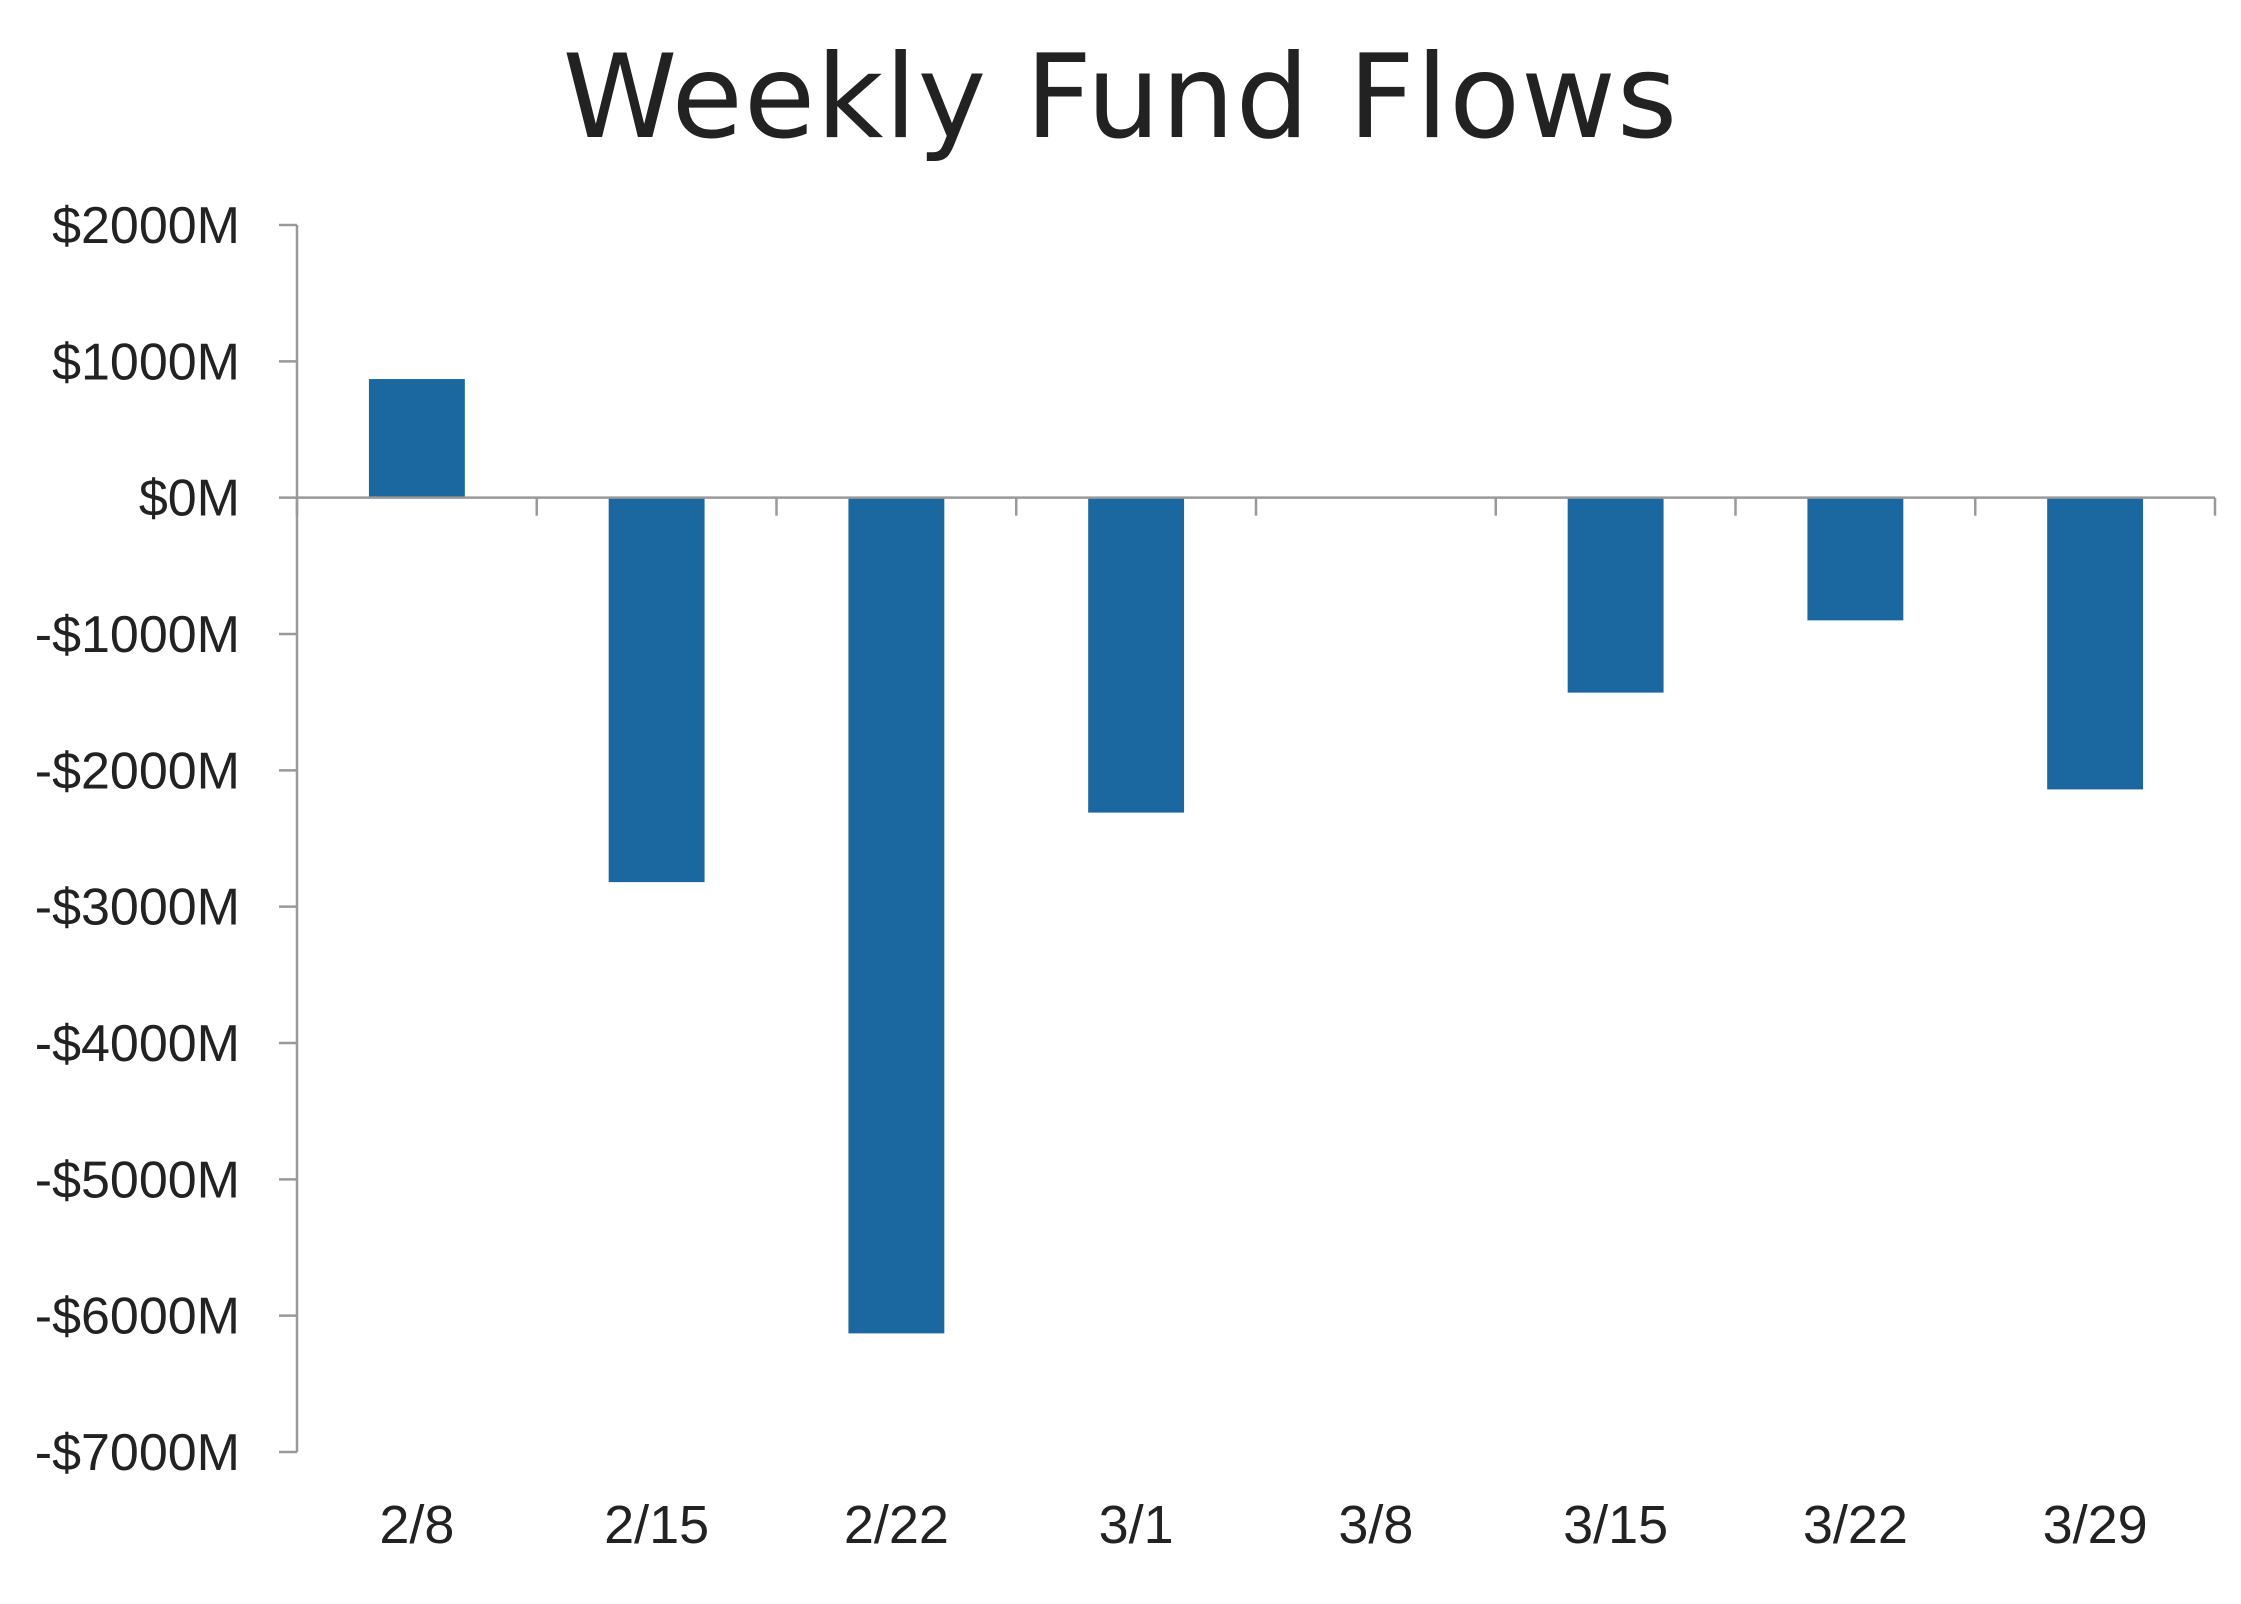 The image size is (2241, 1604). Describe the element at coordinates (137, 771) in the screenshot. I see `y-tick-label: -$2000M` at that location.